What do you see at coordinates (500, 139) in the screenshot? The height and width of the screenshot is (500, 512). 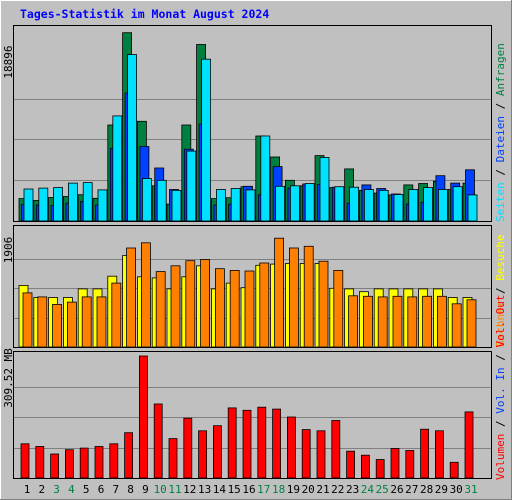 I see `legend-dateien: Dateien` at bounding box center [500, 139].